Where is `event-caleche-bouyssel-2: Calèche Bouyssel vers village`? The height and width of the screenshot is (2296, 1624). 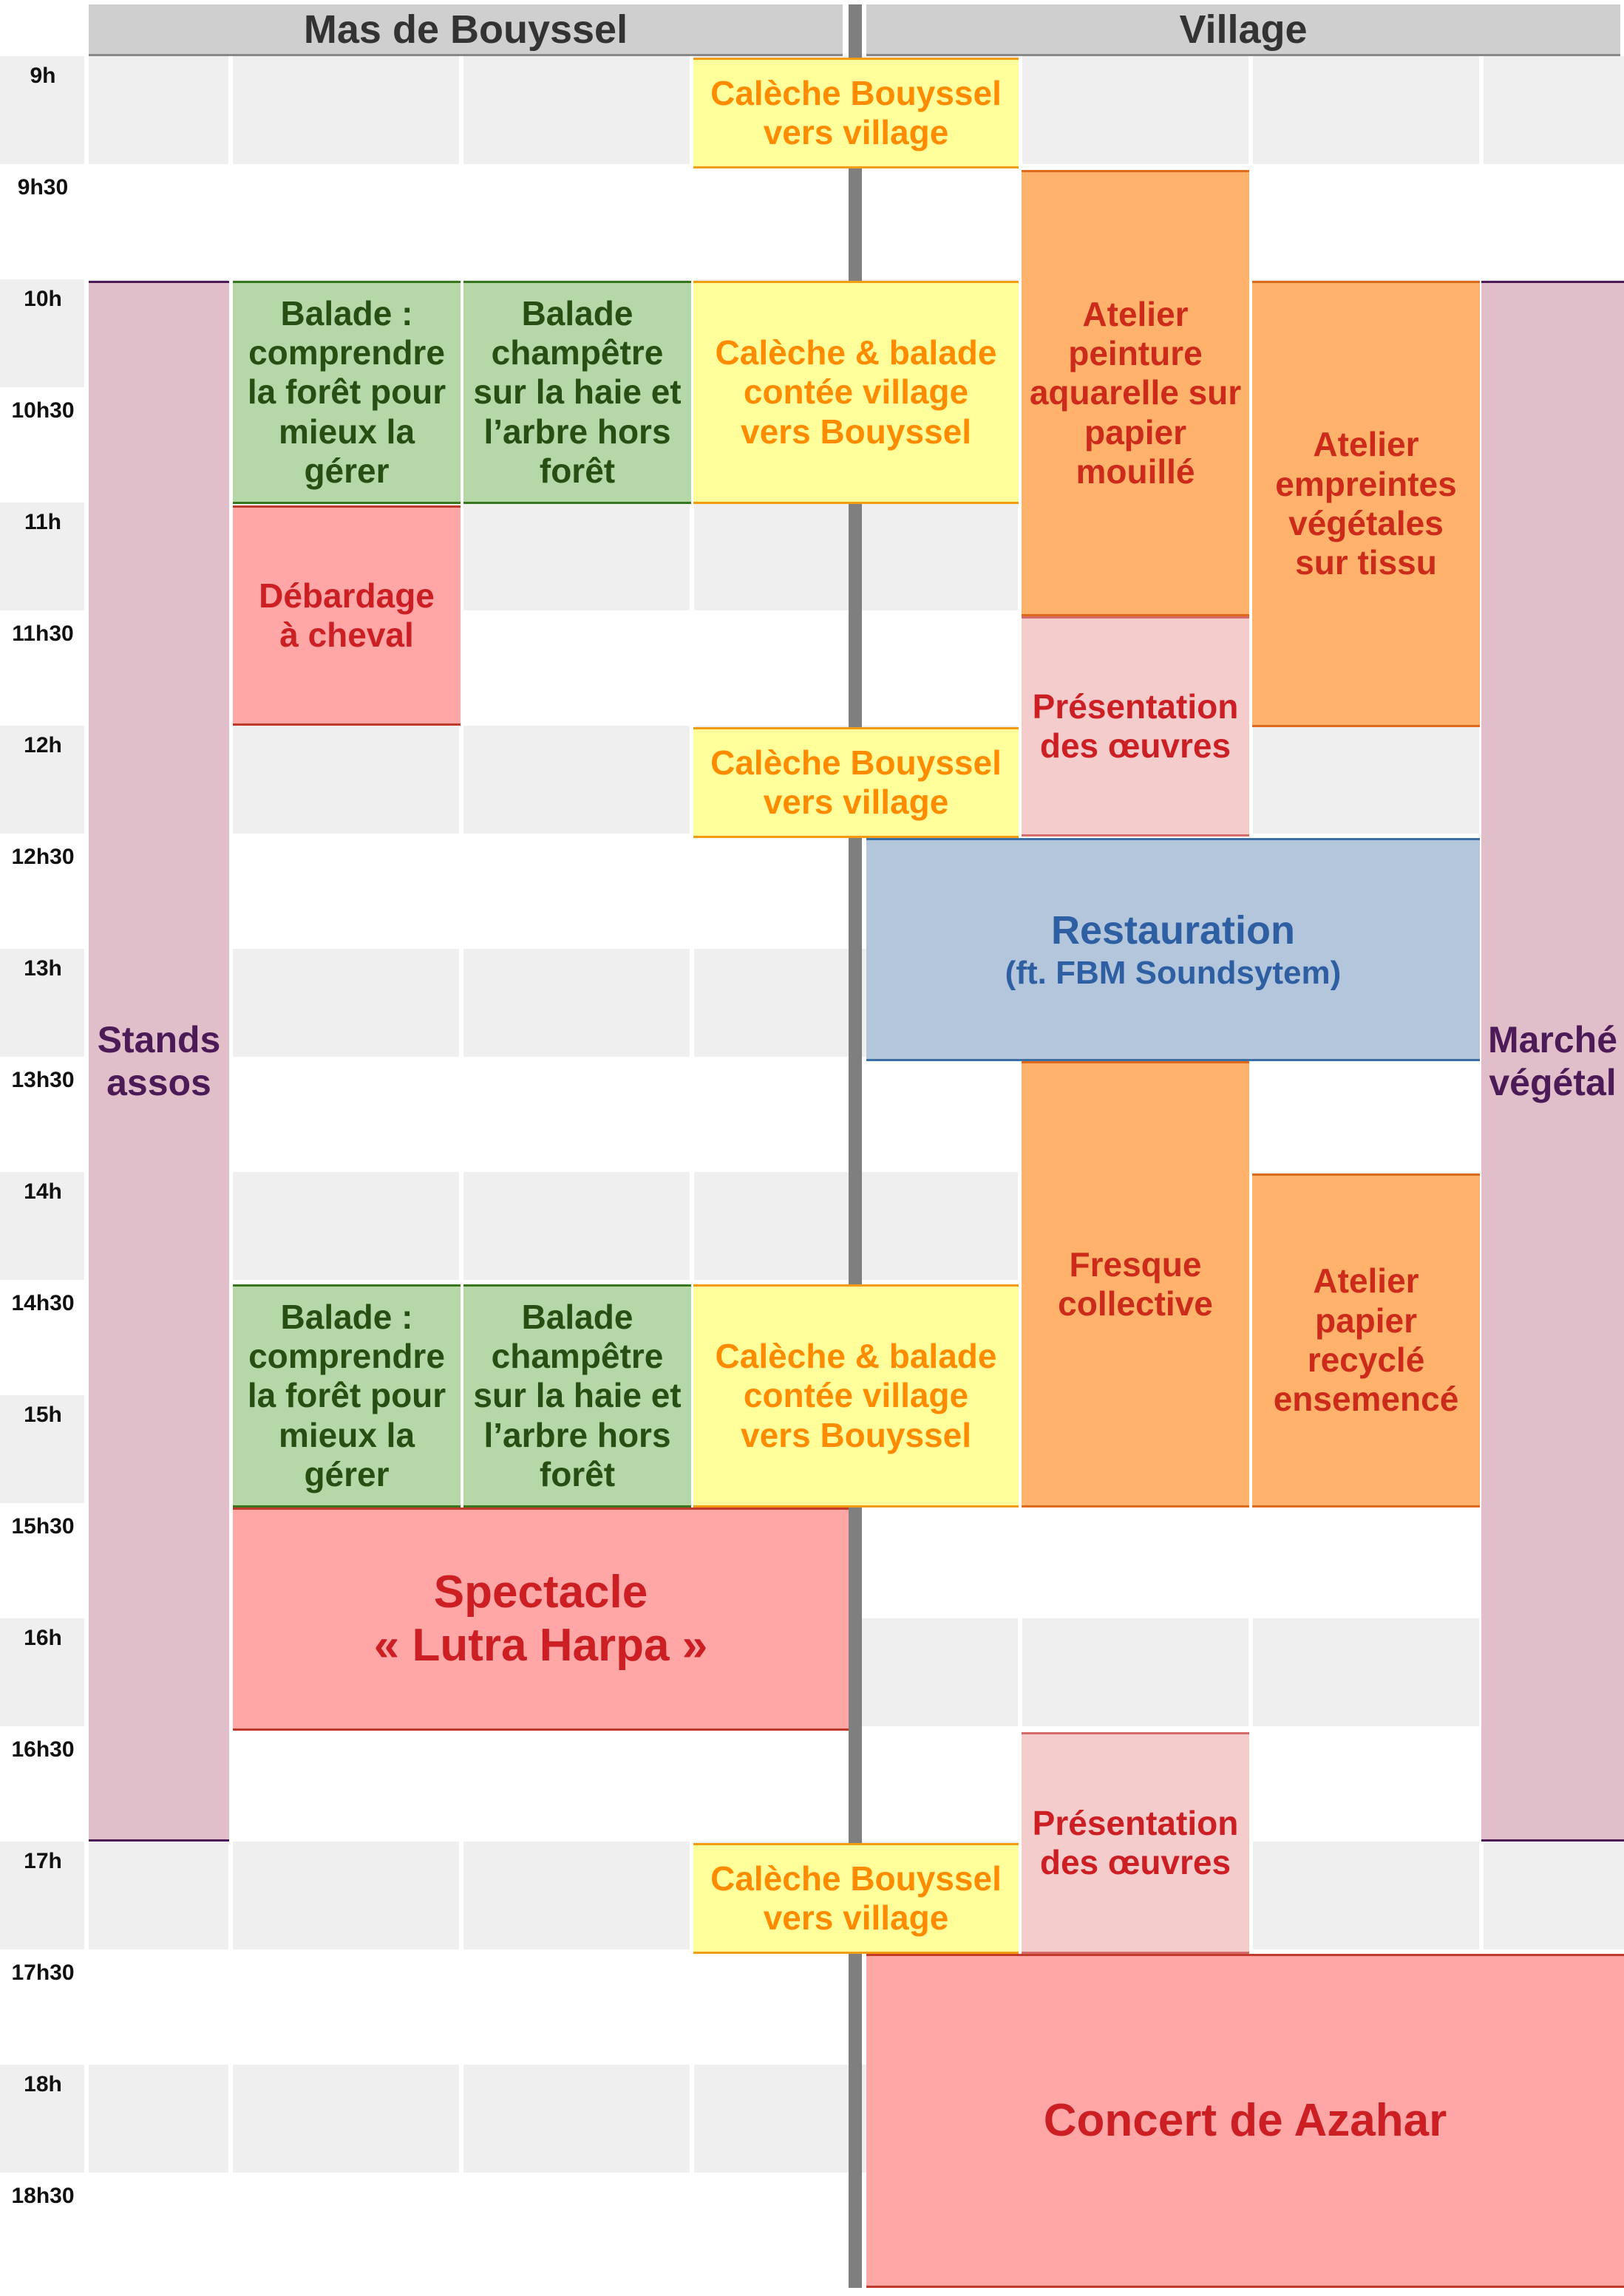 event-caleche-bouyssel-2: Calèche Bouyssel vers village is located at coordinates (856, 783).